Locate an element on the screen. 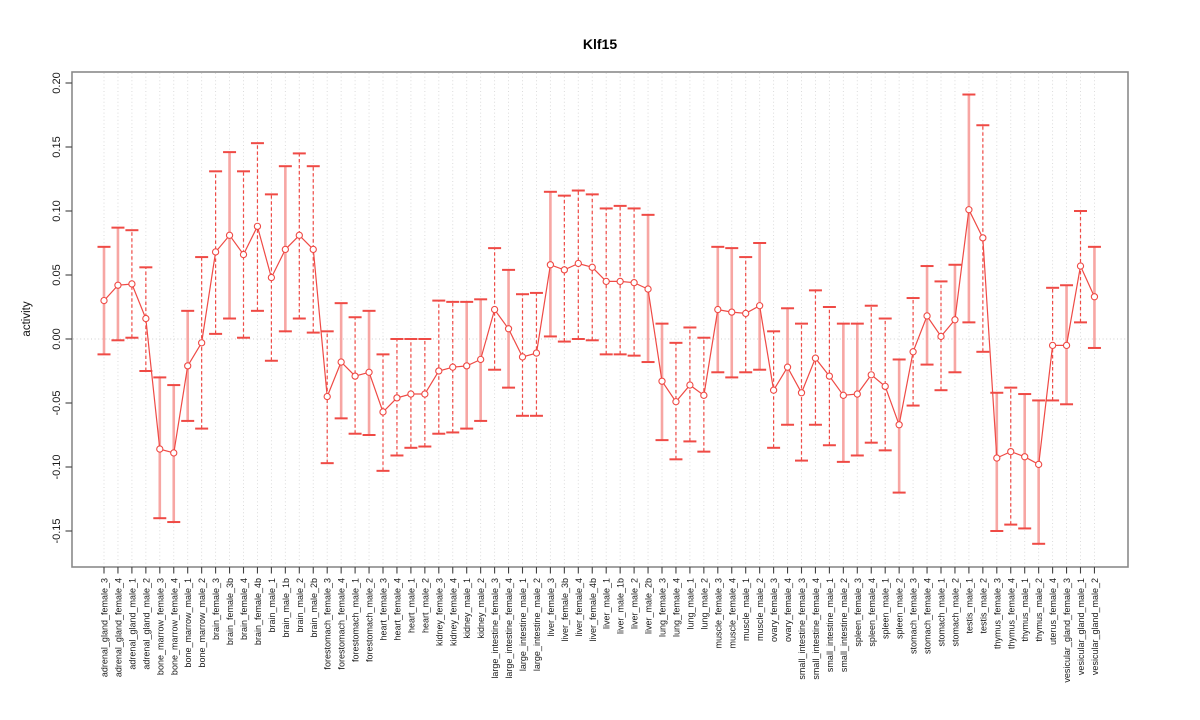 The height and width of the screenshot is (720, 1200). x-tick-label: thymus_female_4 is located at coordinates (1011, 613).